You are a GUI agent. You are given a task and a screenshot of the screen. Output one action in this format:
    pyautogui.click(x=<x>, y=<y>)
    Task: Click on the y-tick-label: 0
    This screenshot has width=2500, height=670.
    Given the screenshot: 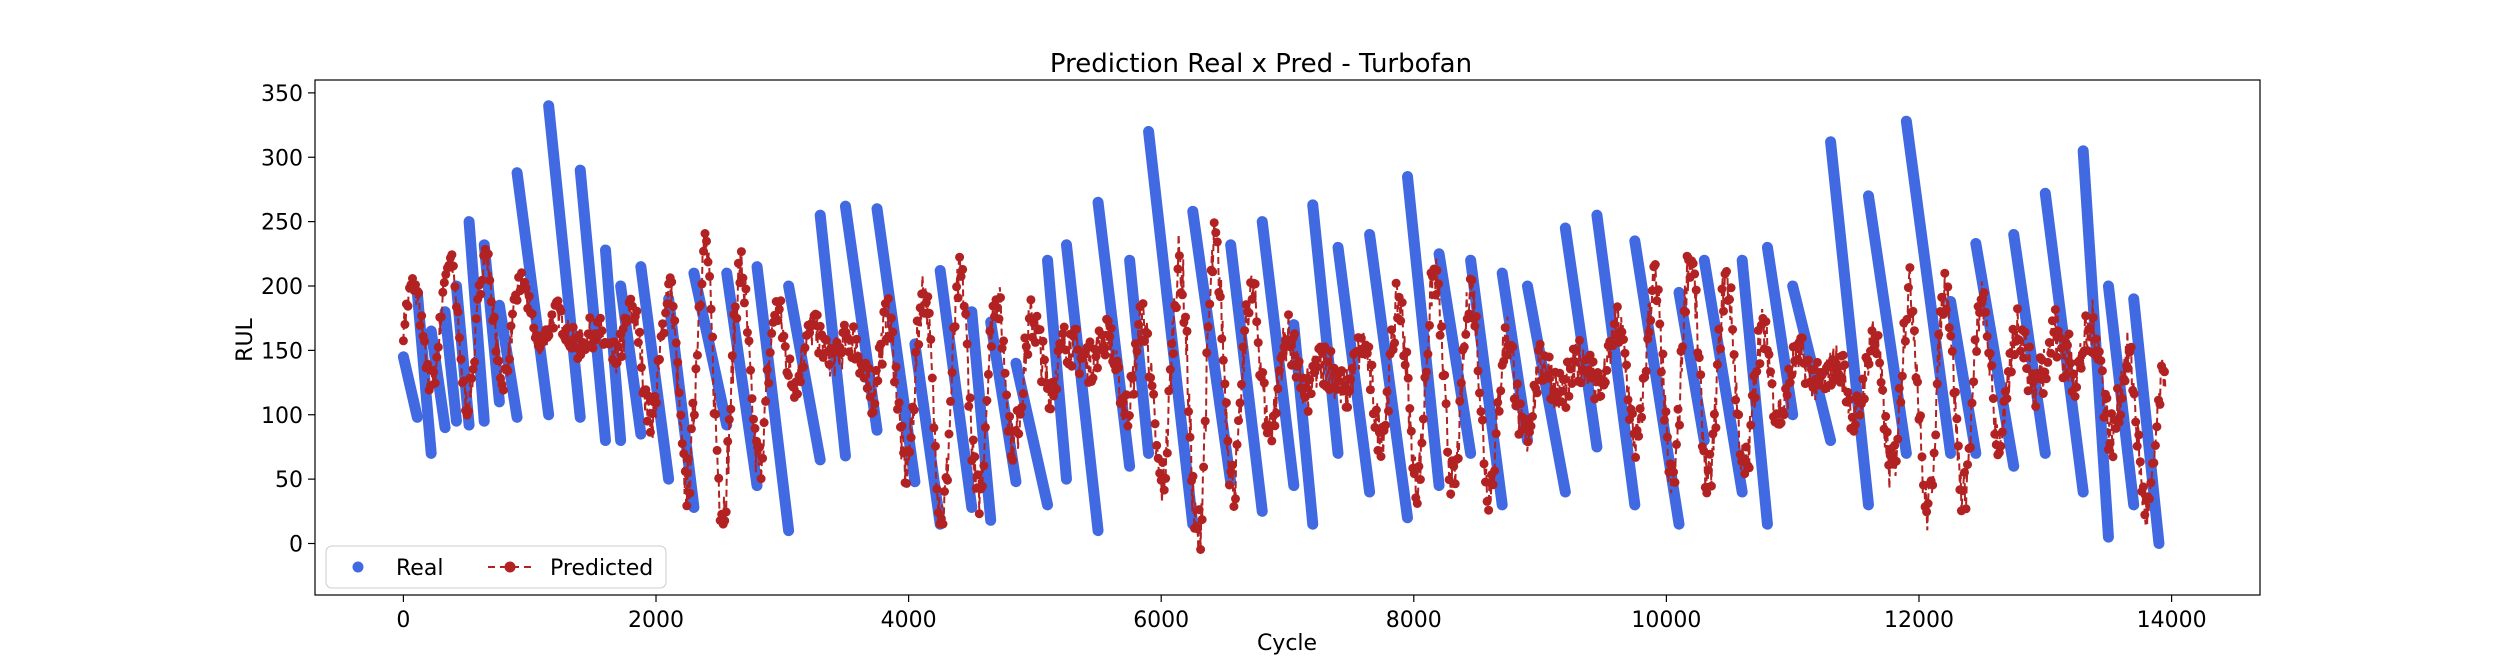 What is the action you would take?
    pyautogui.click(x=296, y=545)
    